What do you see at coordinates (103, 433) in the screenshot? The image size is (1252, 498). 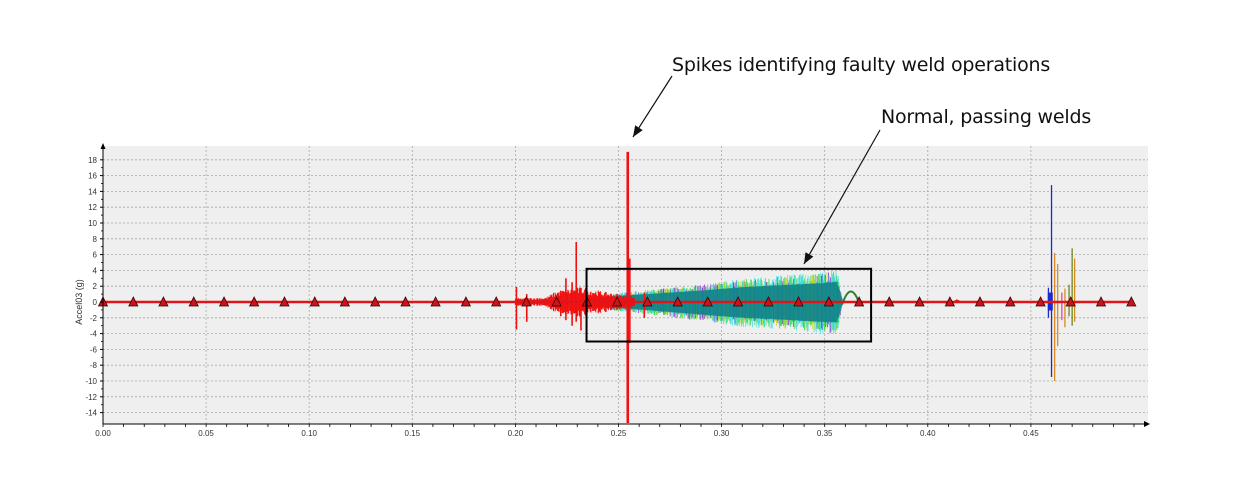 I see `x-tick-label: 0.00` at bounding box center [103, 433].